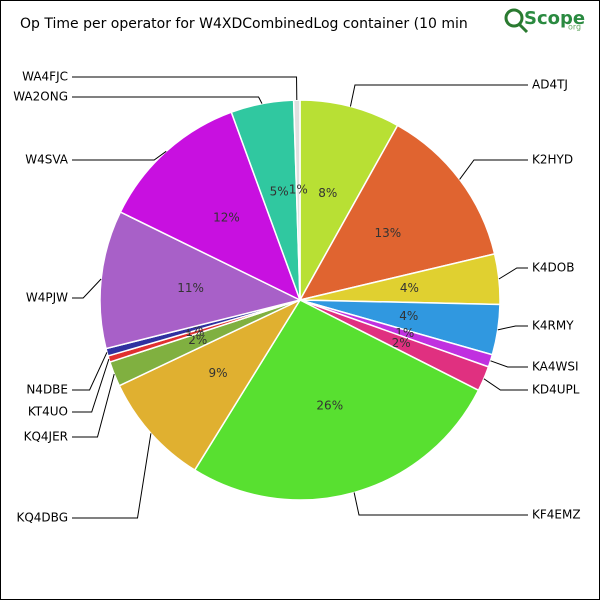 The image size is (600, 600). I want to click on legend-label: N4DBE, so click(47, 390).